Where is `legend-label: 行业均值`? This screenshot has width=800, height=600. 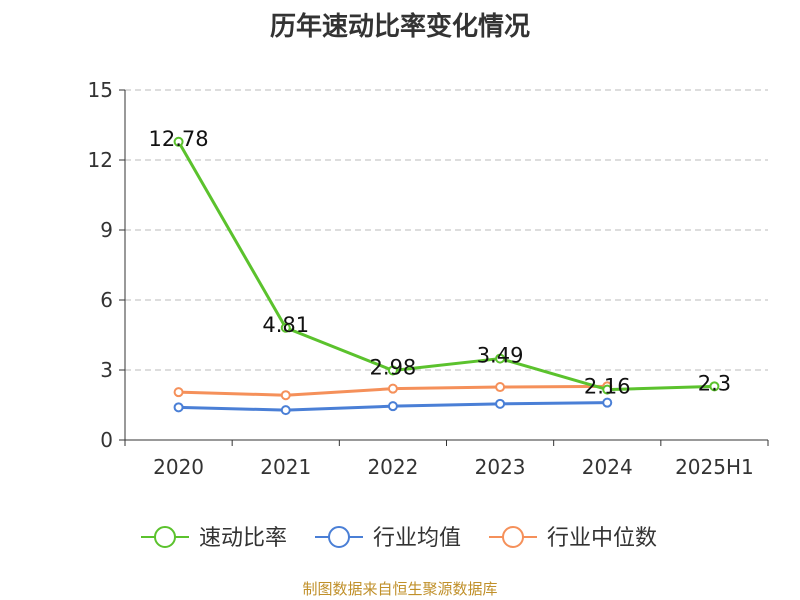 legend-label: 行业均值 is located at coordinates (417, 538).